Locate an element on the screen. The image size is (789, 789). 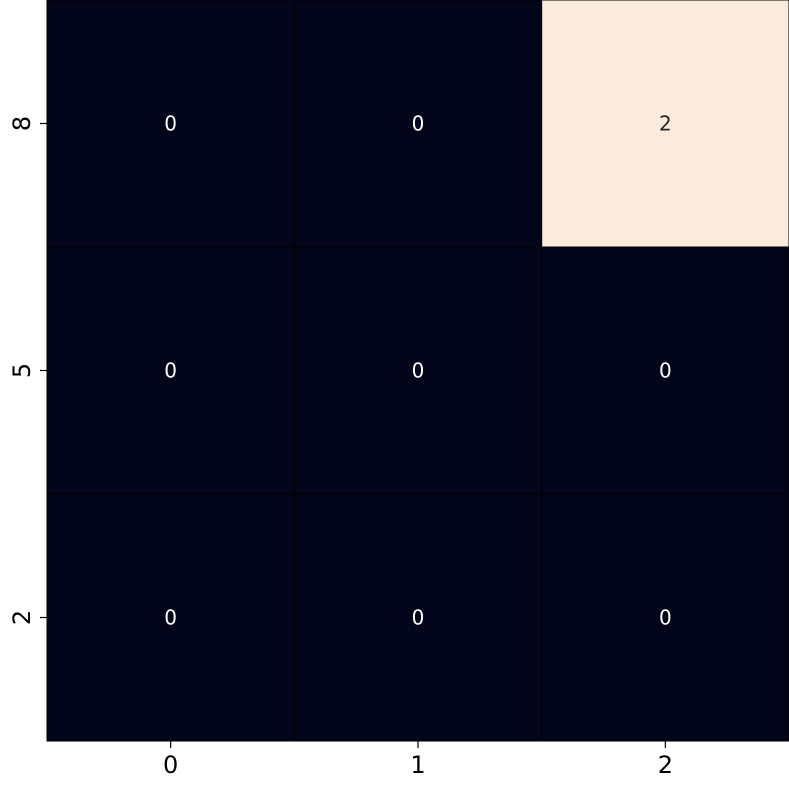
y-tick-label: 8 is located at coordinates (22, 123).